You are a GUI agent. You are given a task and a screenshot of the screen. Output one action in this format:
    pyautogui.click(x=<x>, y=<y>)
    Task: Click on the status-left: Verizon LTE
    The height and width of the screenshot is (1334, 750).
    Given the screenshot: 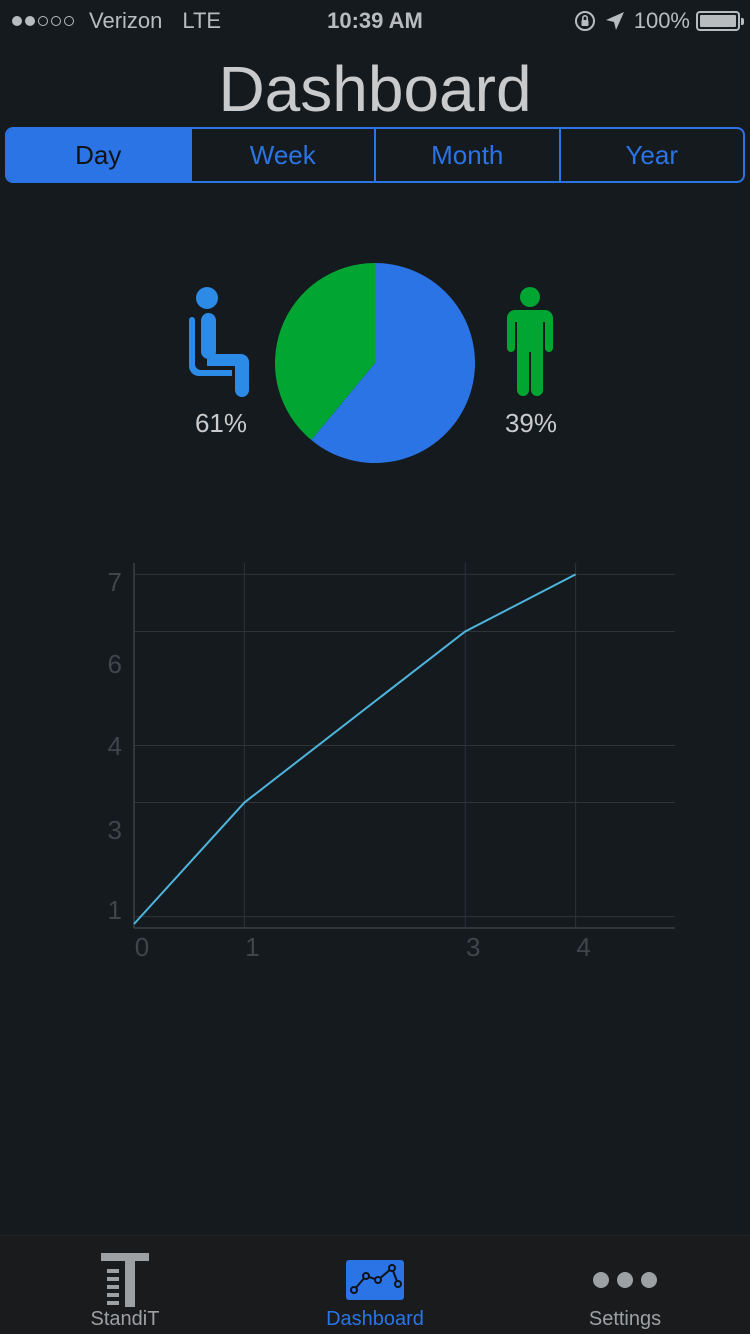 What is the action you would take?
    pyautogui.click(x=116, y=21)
    